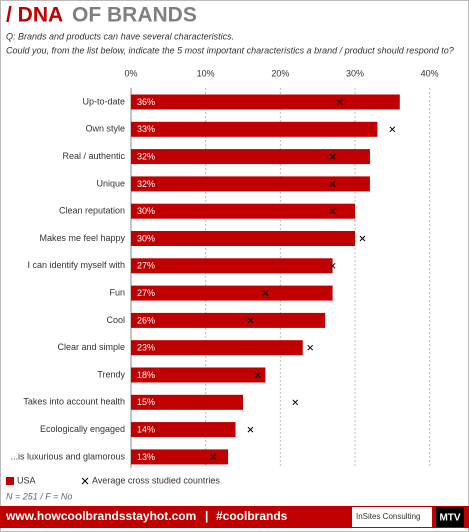 This screenshot has height=532, width=469. What do you see at coordinates (115, 320) in the screenshot?
I see `category-label: Cool` at bounding box center [115, 320].